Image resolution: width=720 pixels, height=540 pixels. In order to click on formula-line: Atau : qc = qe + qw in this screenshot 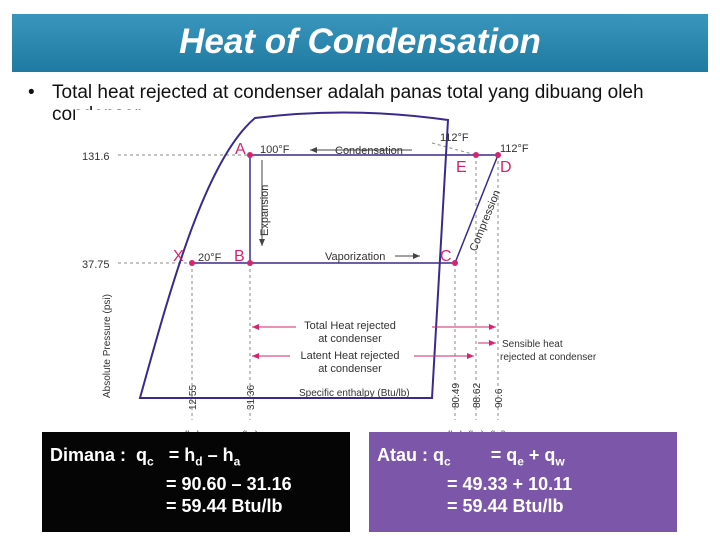, I will do `click(523, 458)`.